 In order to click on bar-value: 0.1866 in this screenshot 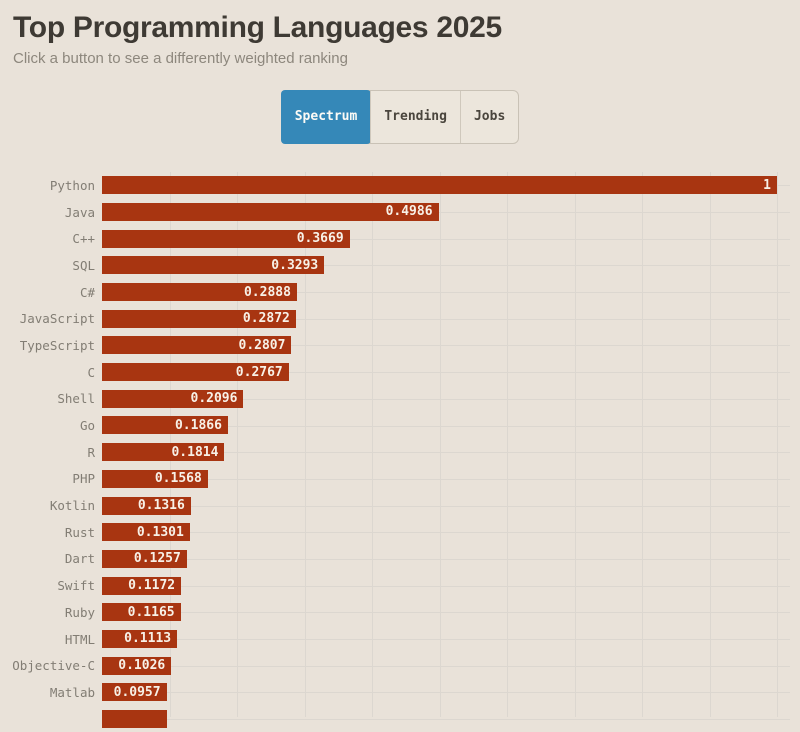, I will do `click(198, 425)`.